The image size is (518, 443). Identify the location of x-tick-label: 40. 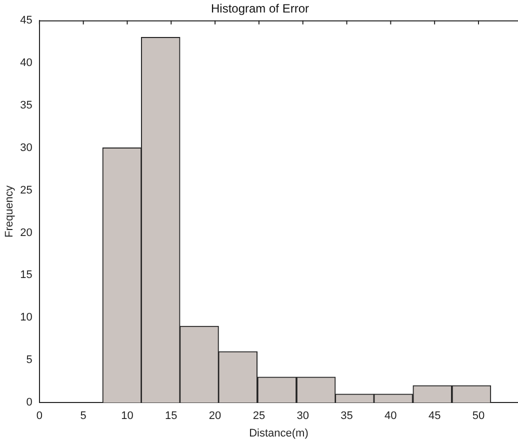
(390, 416).